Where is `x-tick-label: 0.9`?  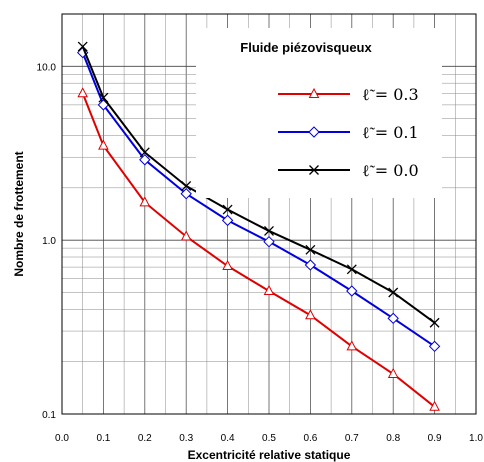
x-tick-label: 0.9 is located at coordinates (435, 438).